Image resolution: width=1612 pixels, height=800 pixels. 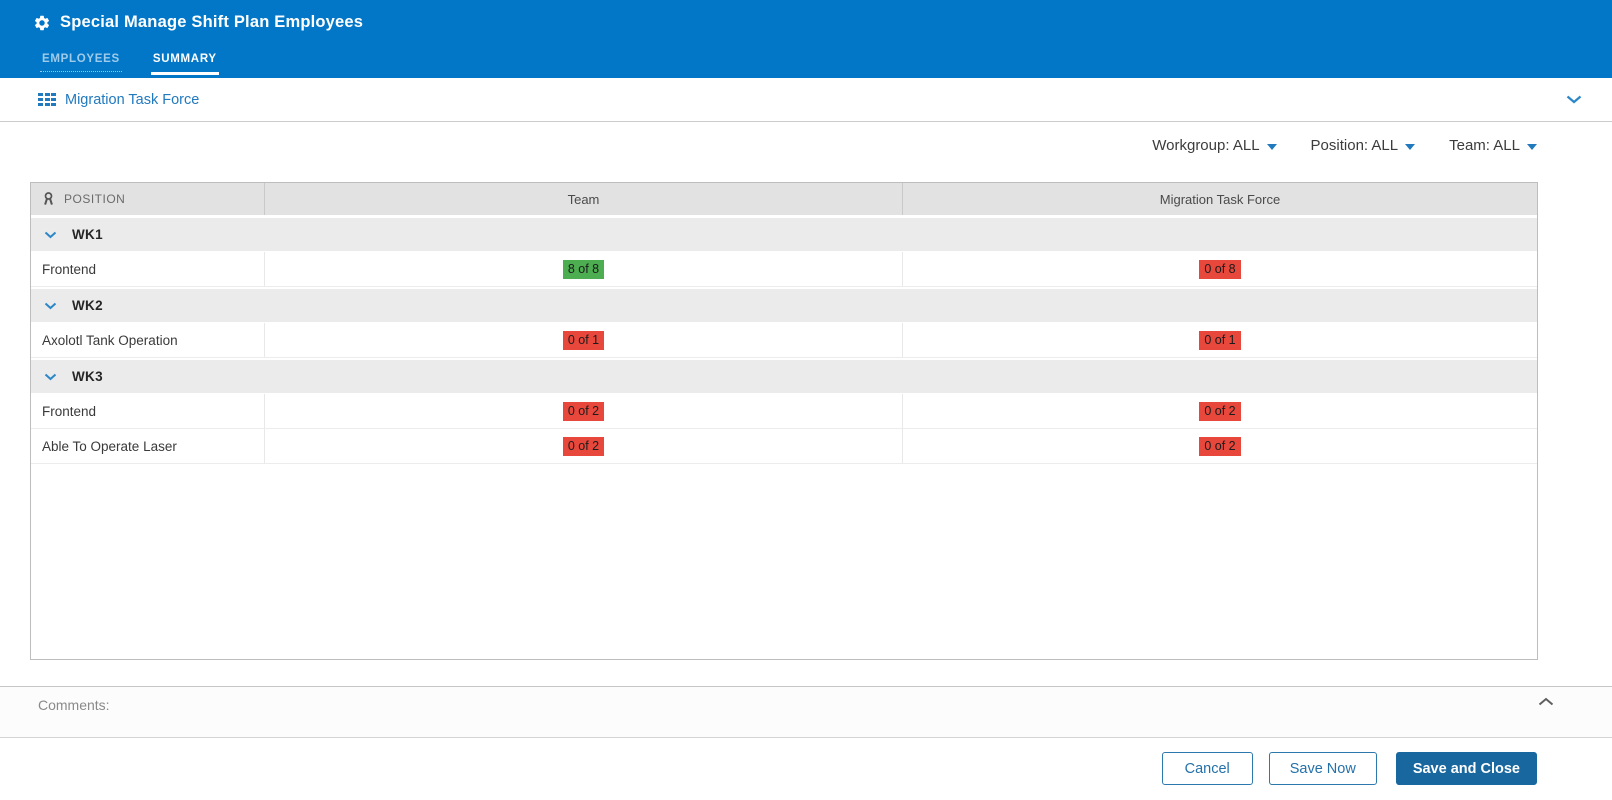 What do you see at coordinates (1354, 145) in the screenshot?
I see `position-filter-label: Position: ALL` at bounding box center [1354, 145].